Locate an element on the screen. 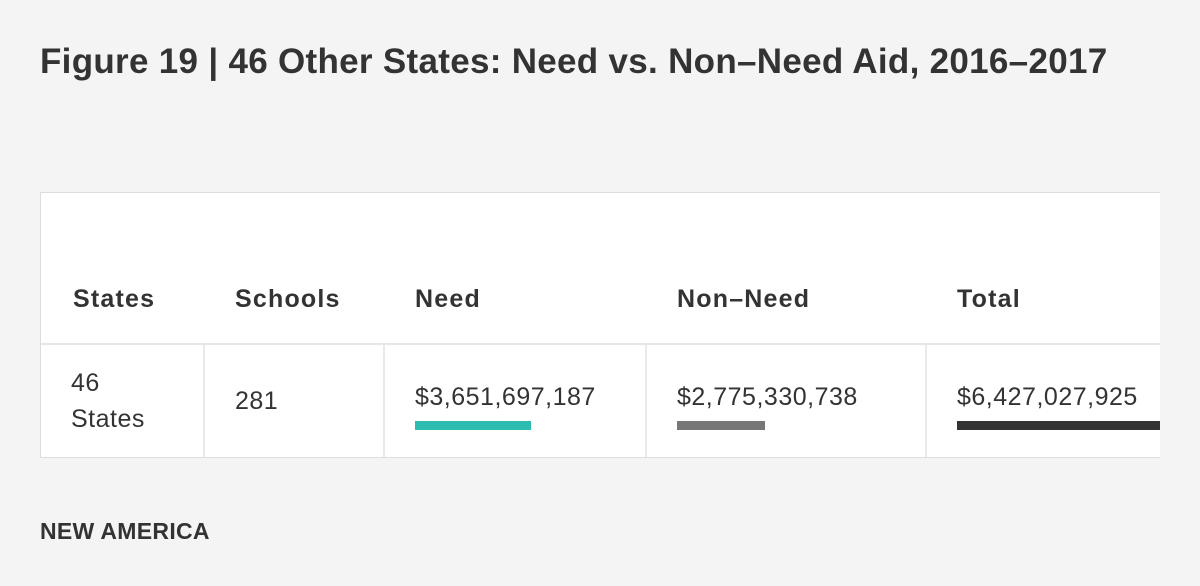  table-cell: $6,427,027,925 is located at coordinates (1042, 401).